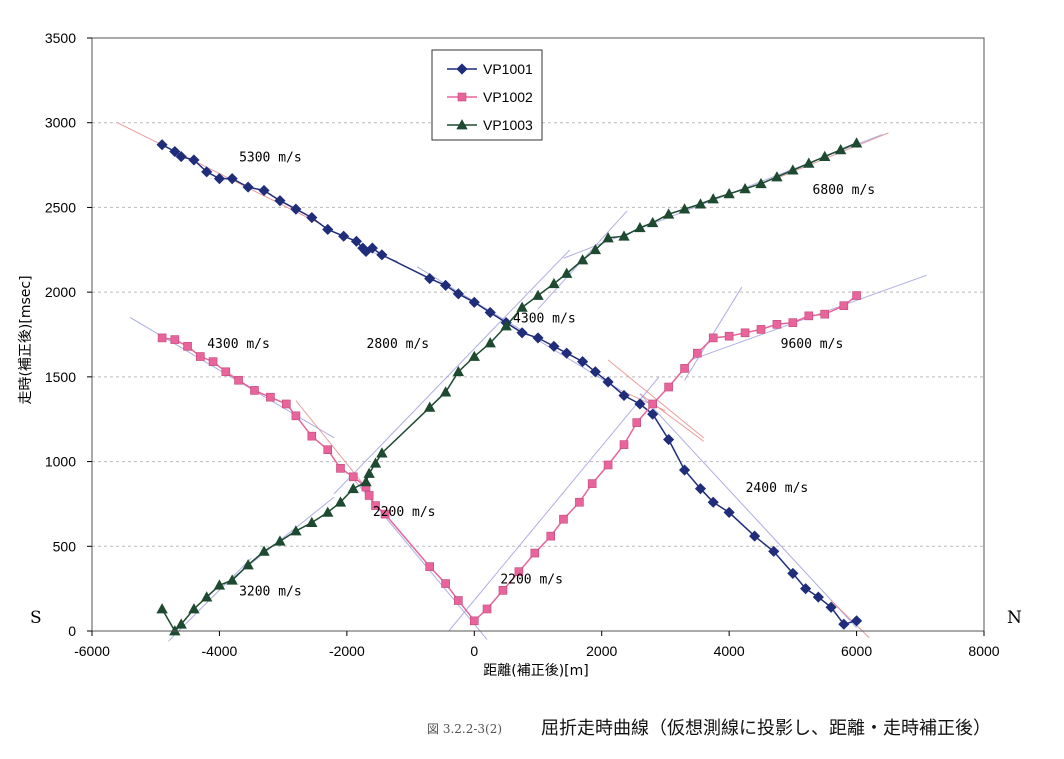 The height and width of the screenshot is (759, 1064). I want to click on legend: VP1001 VP1002 VP1003, so click(487, 95).